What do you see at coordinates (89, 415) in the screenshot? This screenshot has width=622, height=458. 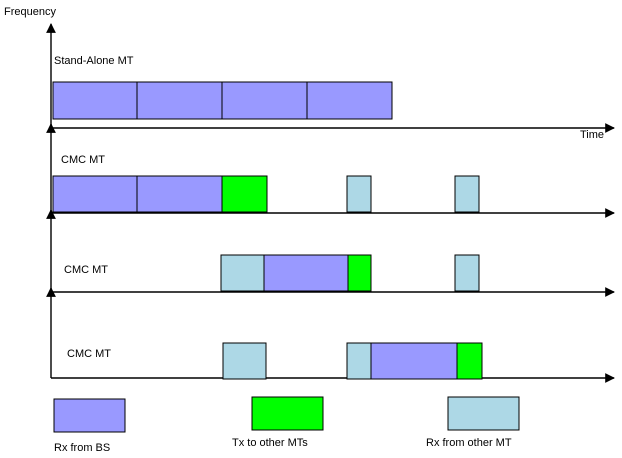 I see `legend-swatch-rx-from-bs` at bounding box center [89, 415].